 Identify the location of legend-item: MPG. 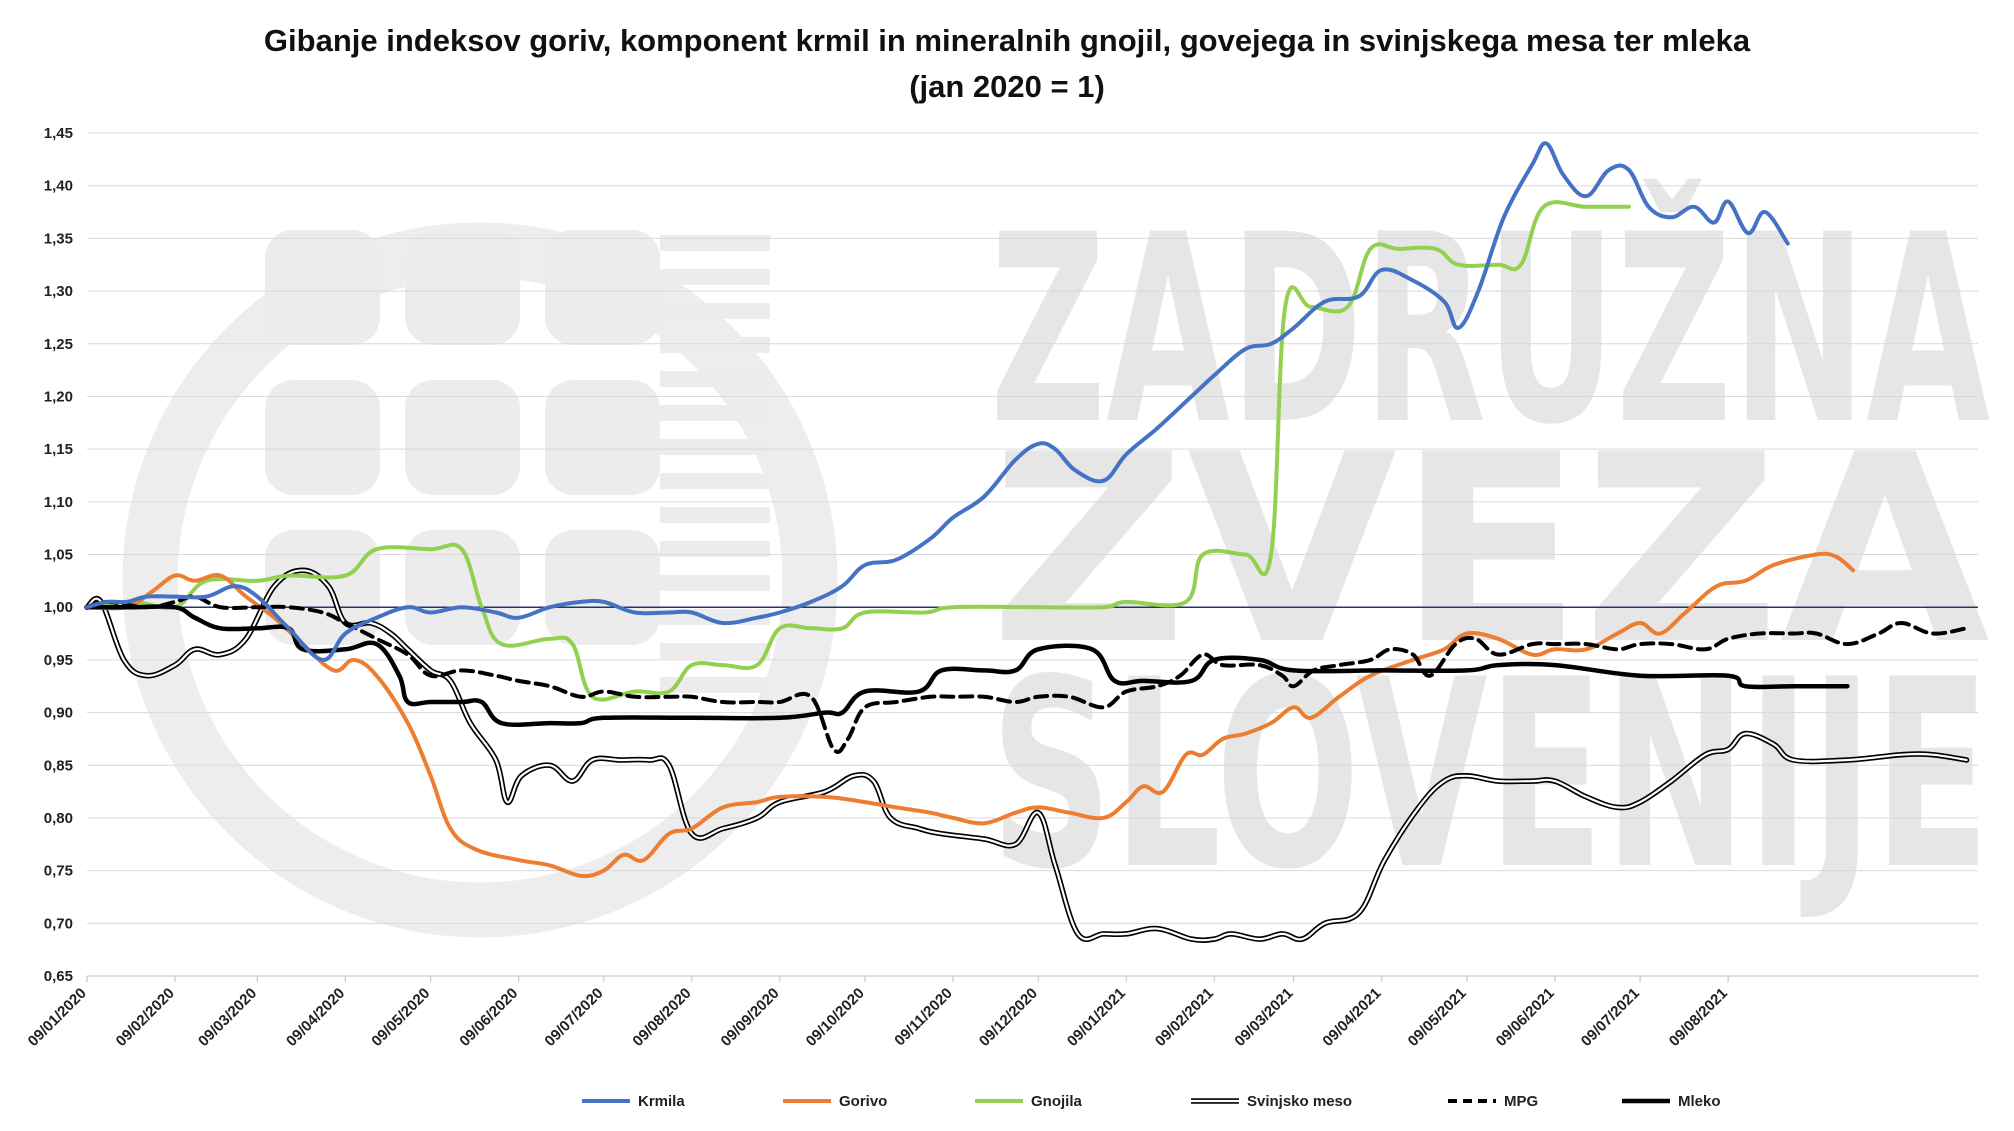
(1493, 1101).